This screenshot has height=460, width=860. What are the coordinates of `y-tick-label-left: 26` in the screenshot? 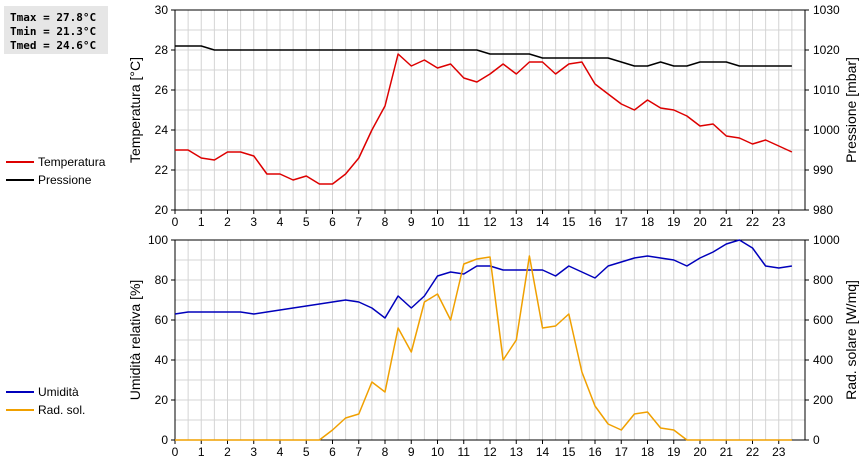 It's located at (162, 90).